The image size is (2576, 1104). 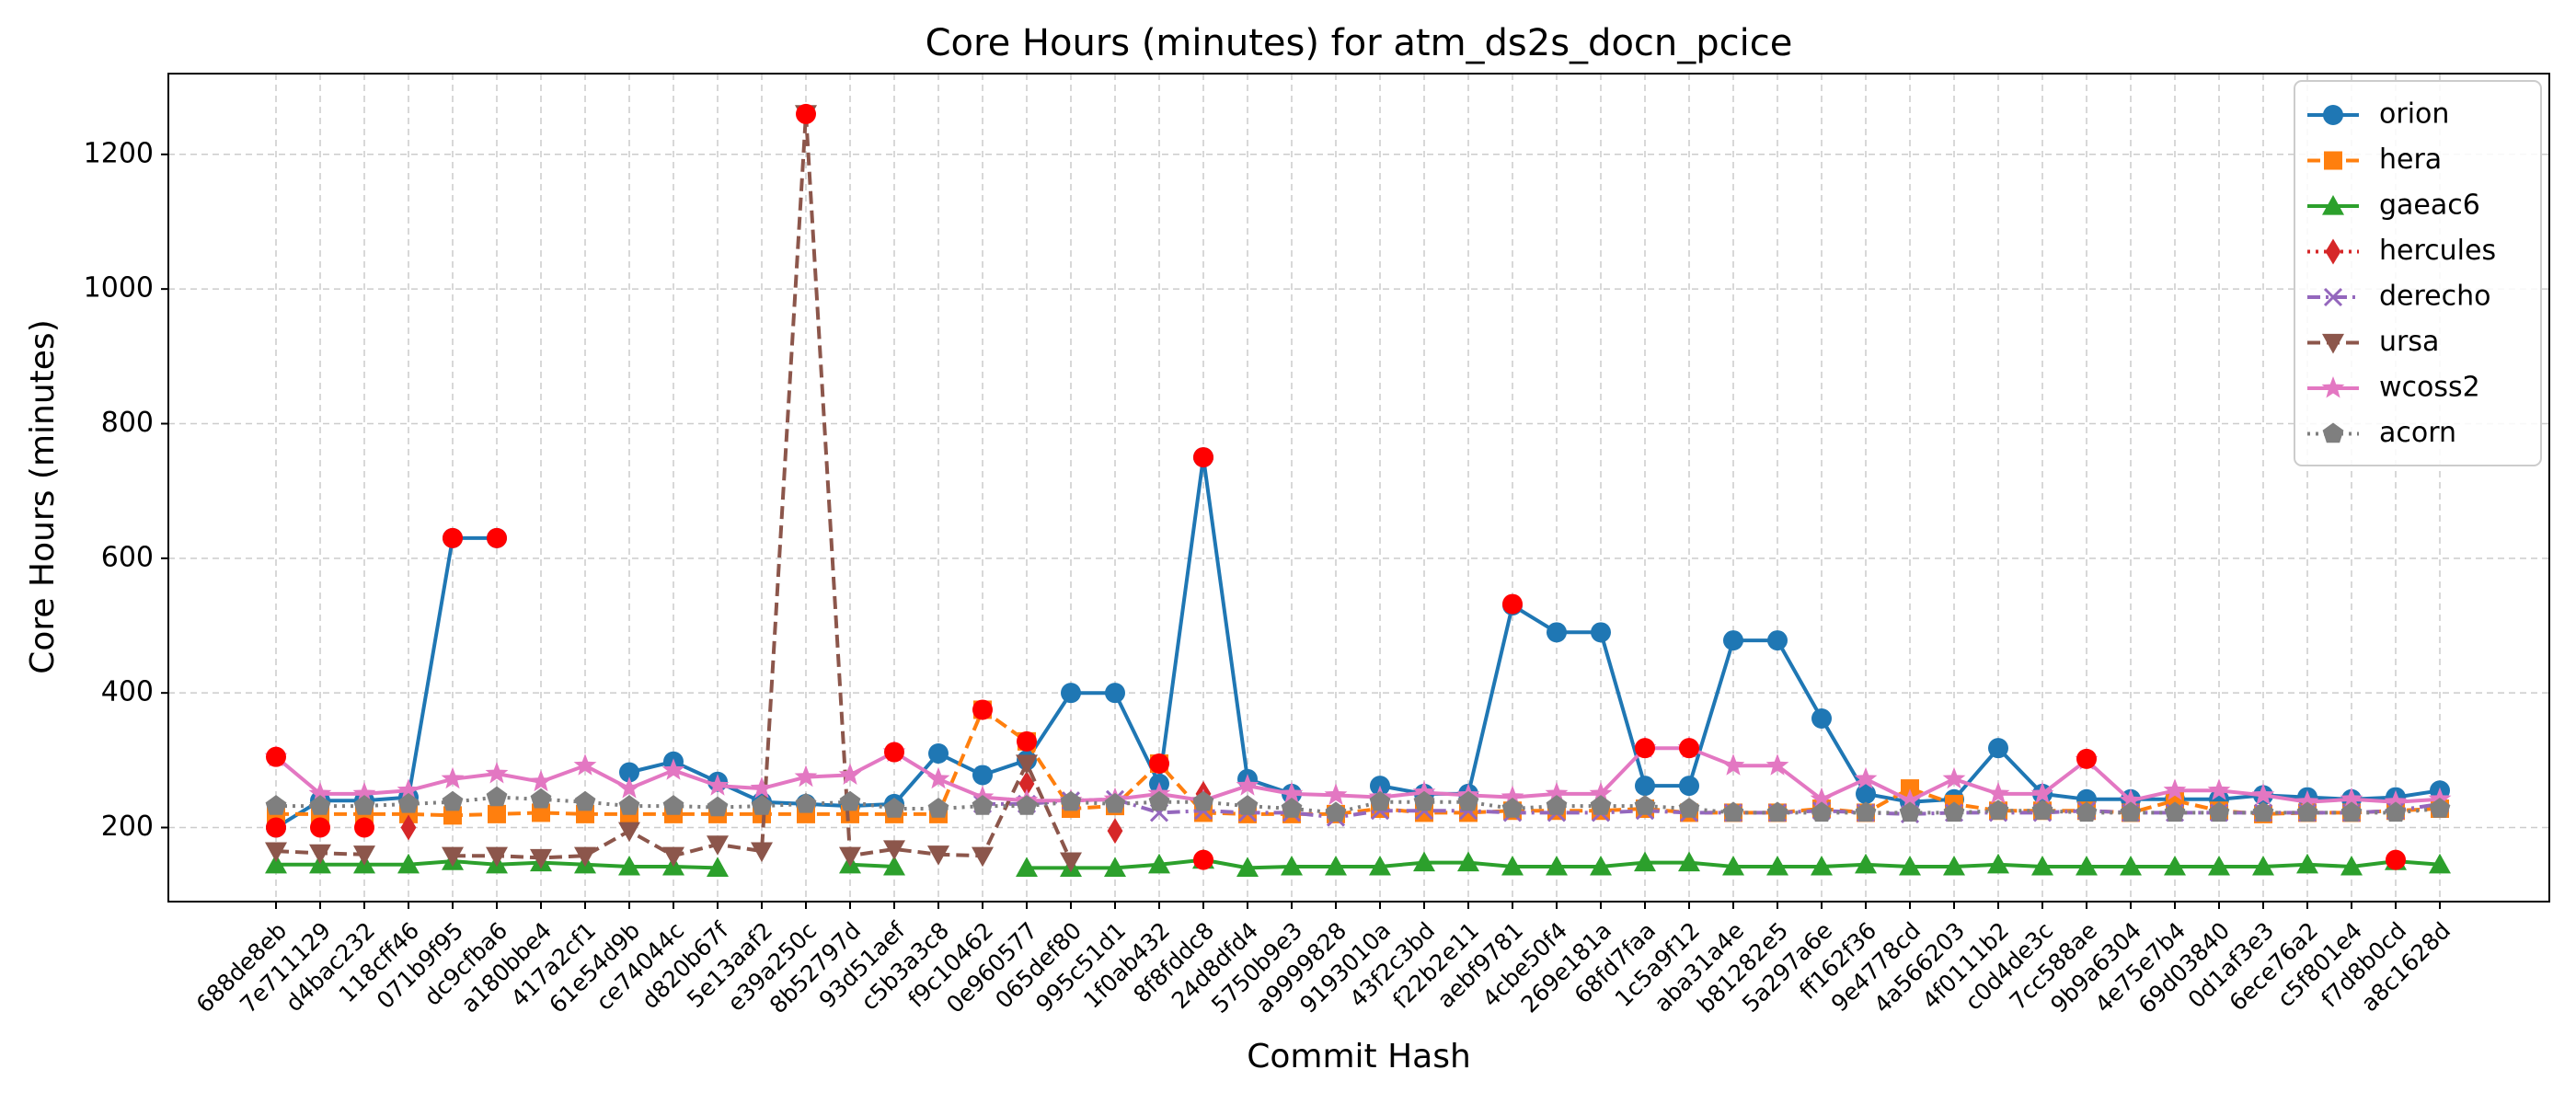 What do you see at coordinates (2414, 114) in the screenshot?
I see `legend-label-orion: orion` at bounding box center [2414, 114].